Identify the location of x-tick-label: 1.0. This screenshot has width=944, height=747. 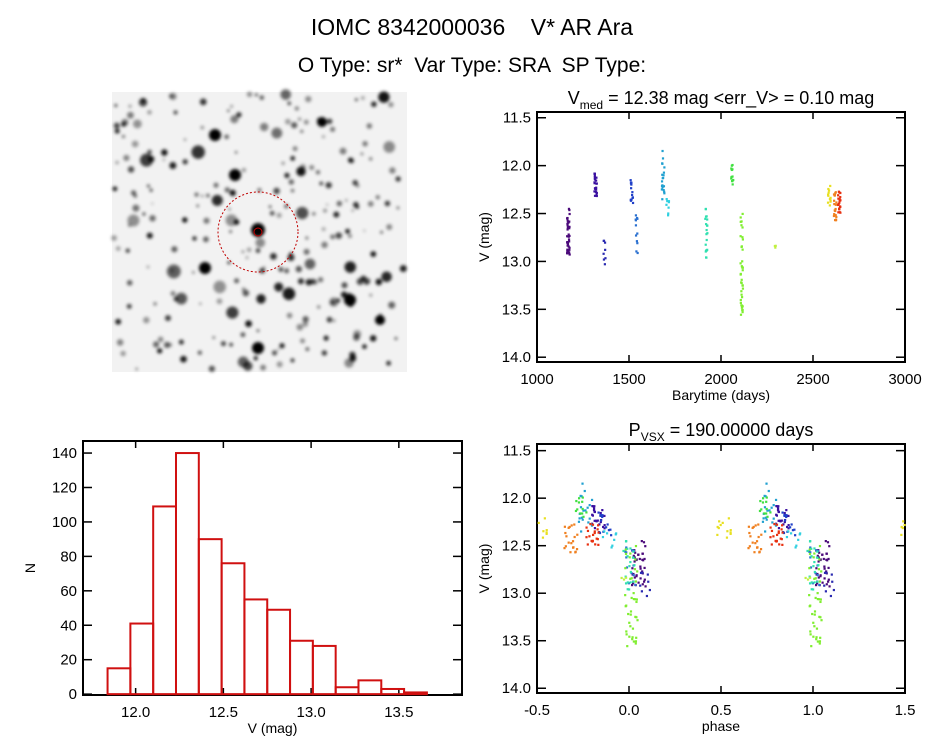
(813, 710).